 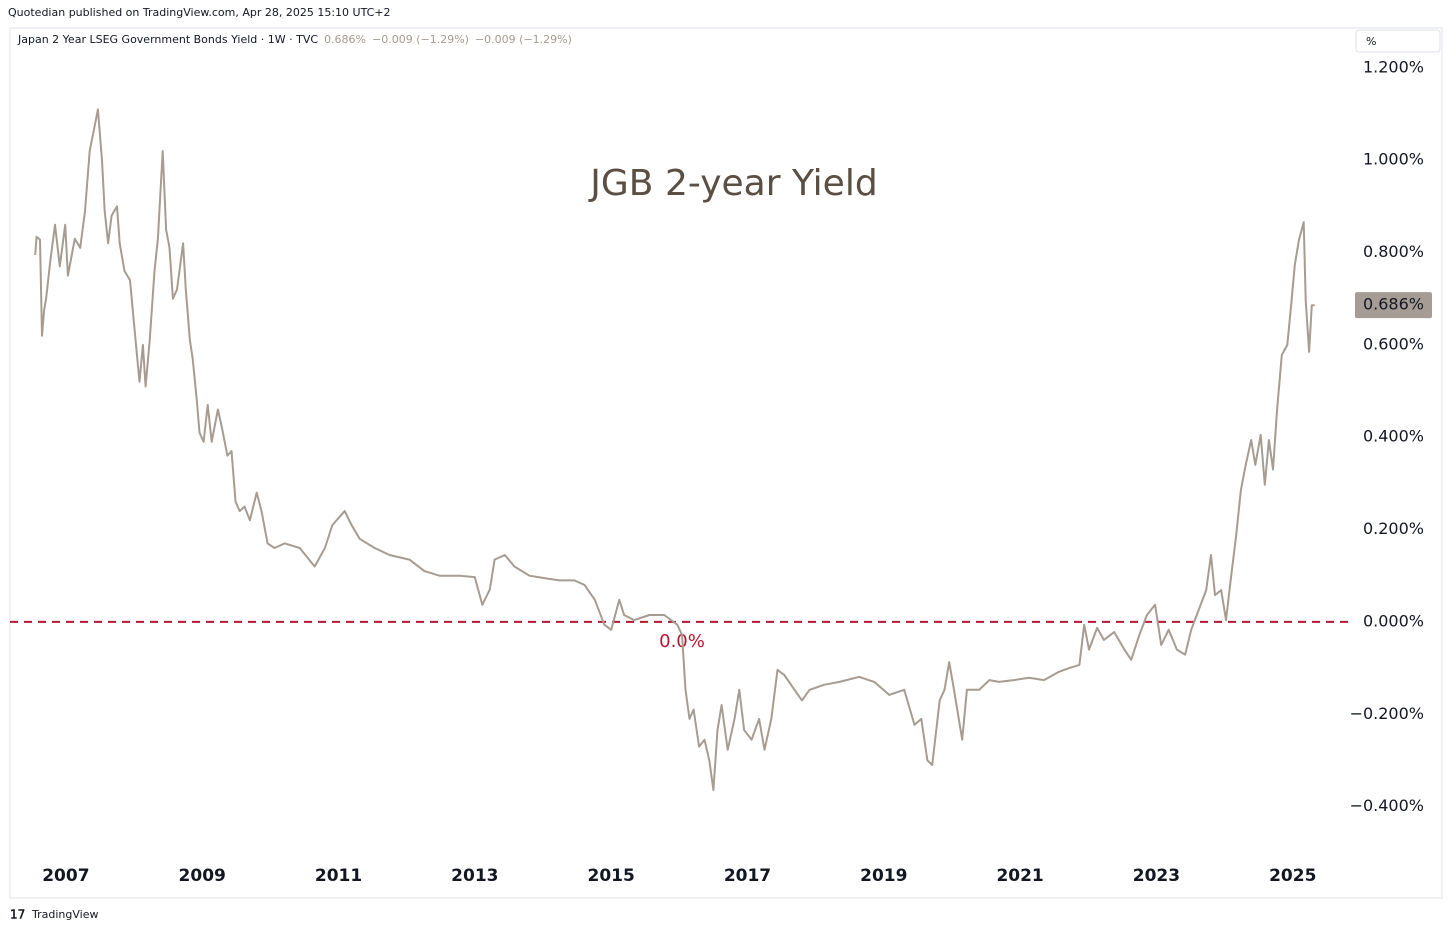 I want to click on x-tick-label: 2013, so click(x=474, y=876).